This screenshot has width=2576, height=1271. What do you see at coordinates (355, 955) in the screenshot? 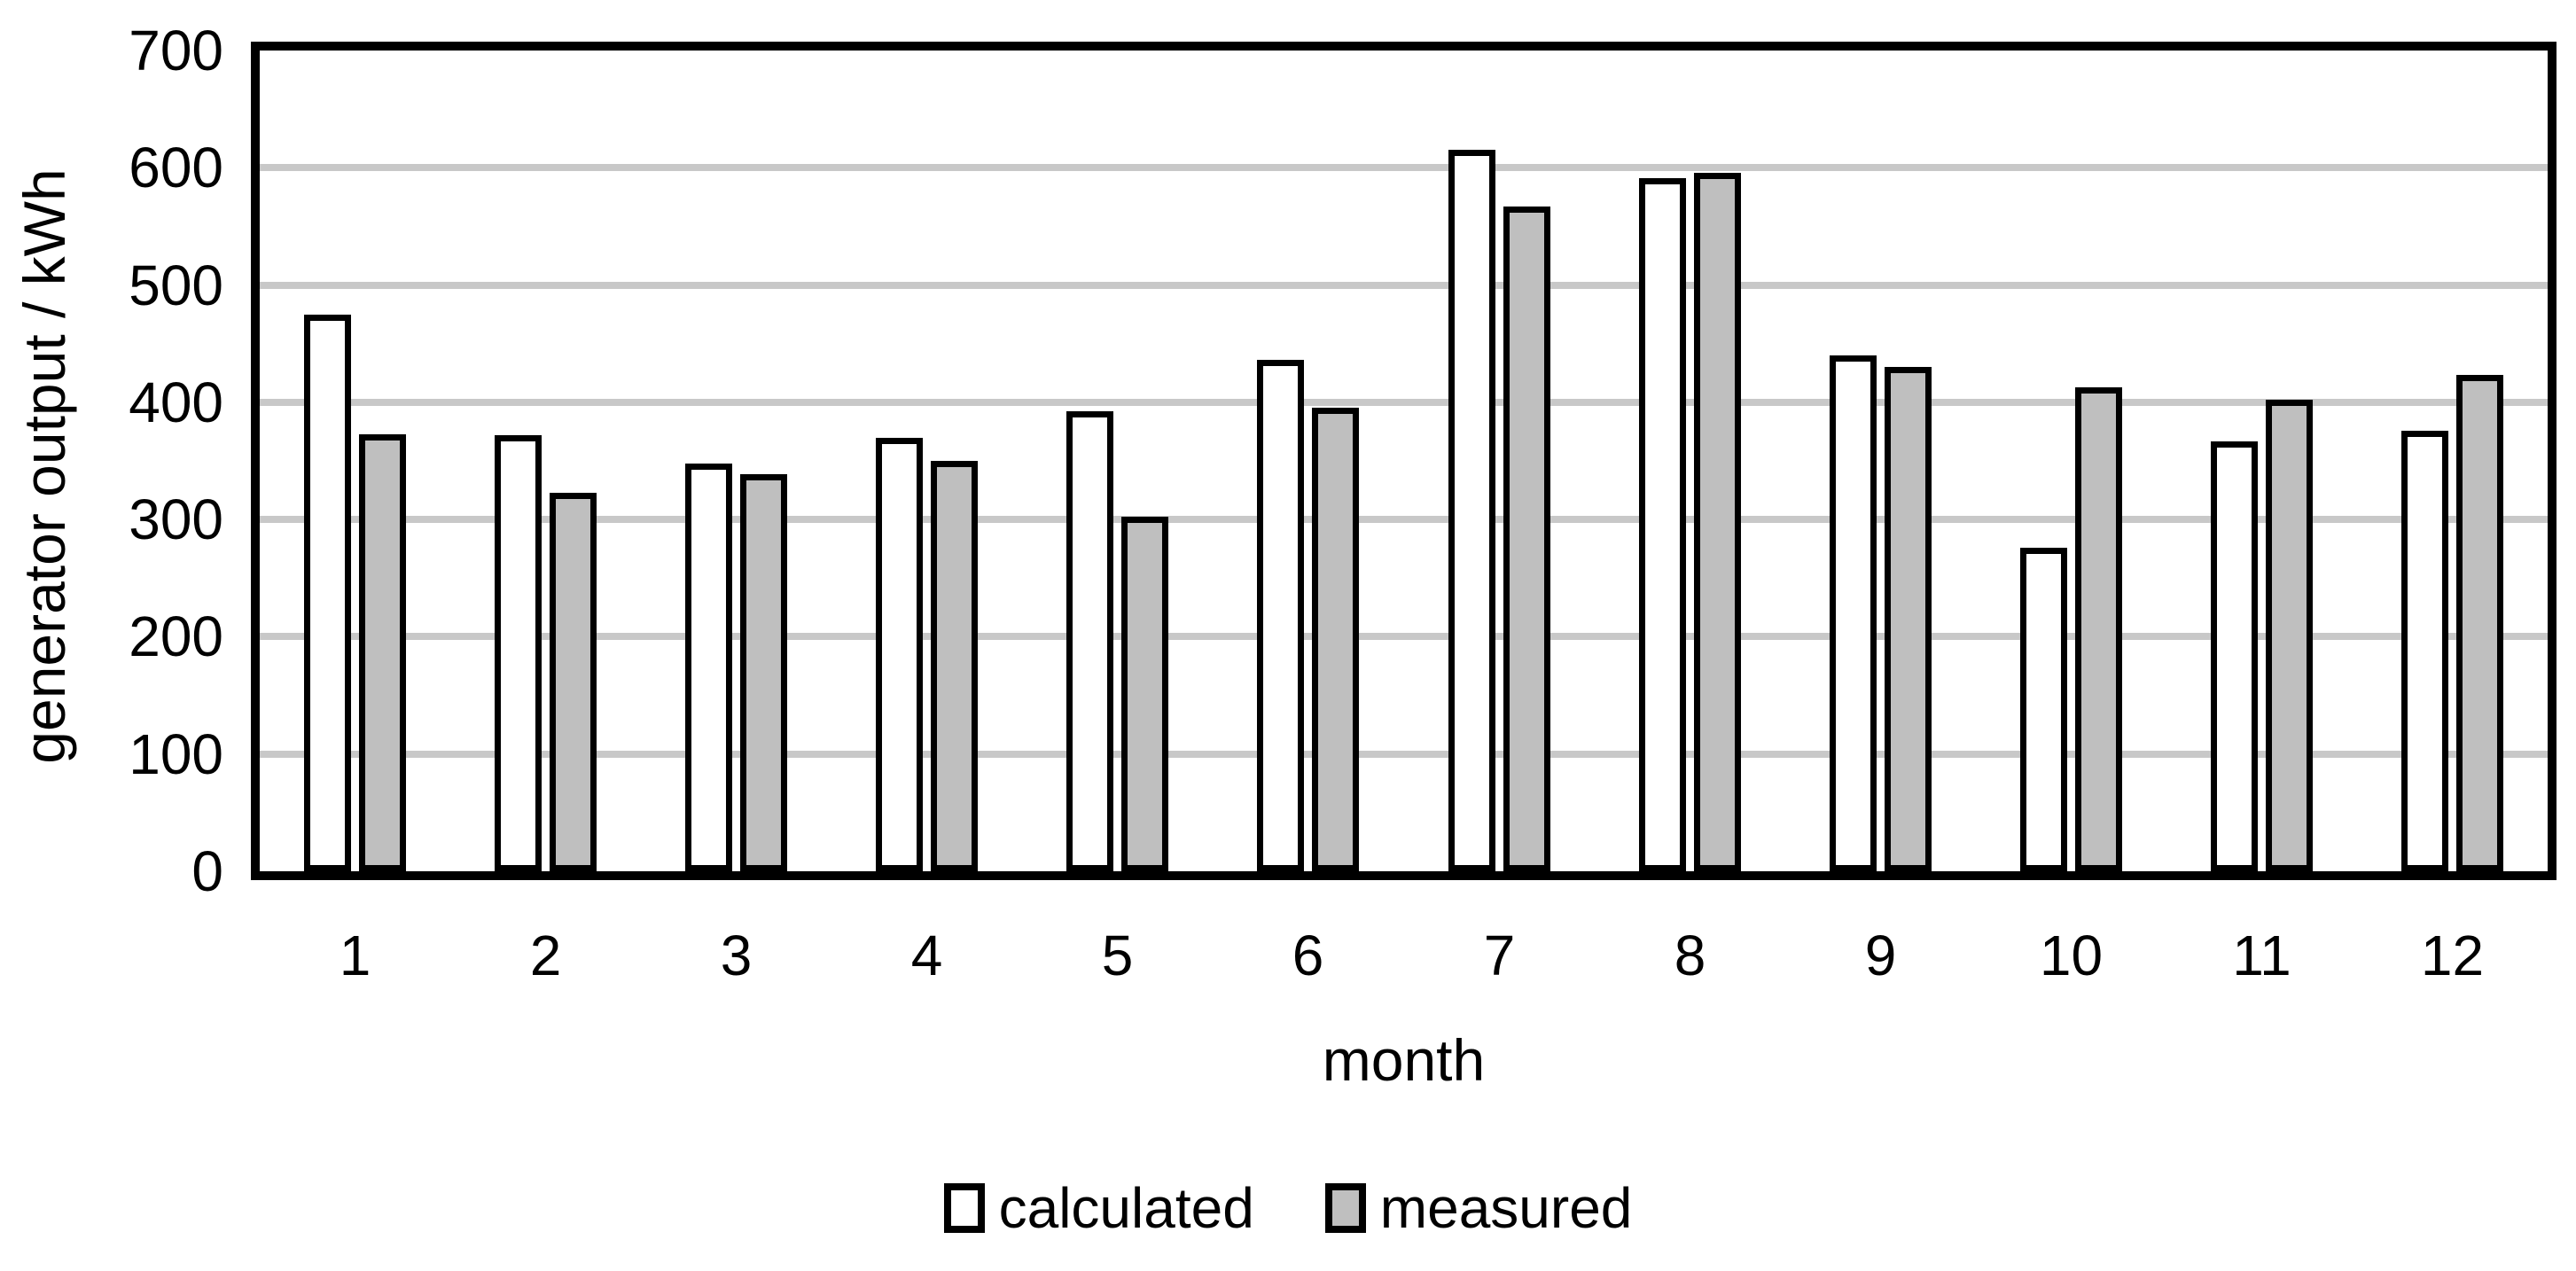
I see `x-tick-label-1: 1` at bounding box center [355, 955].